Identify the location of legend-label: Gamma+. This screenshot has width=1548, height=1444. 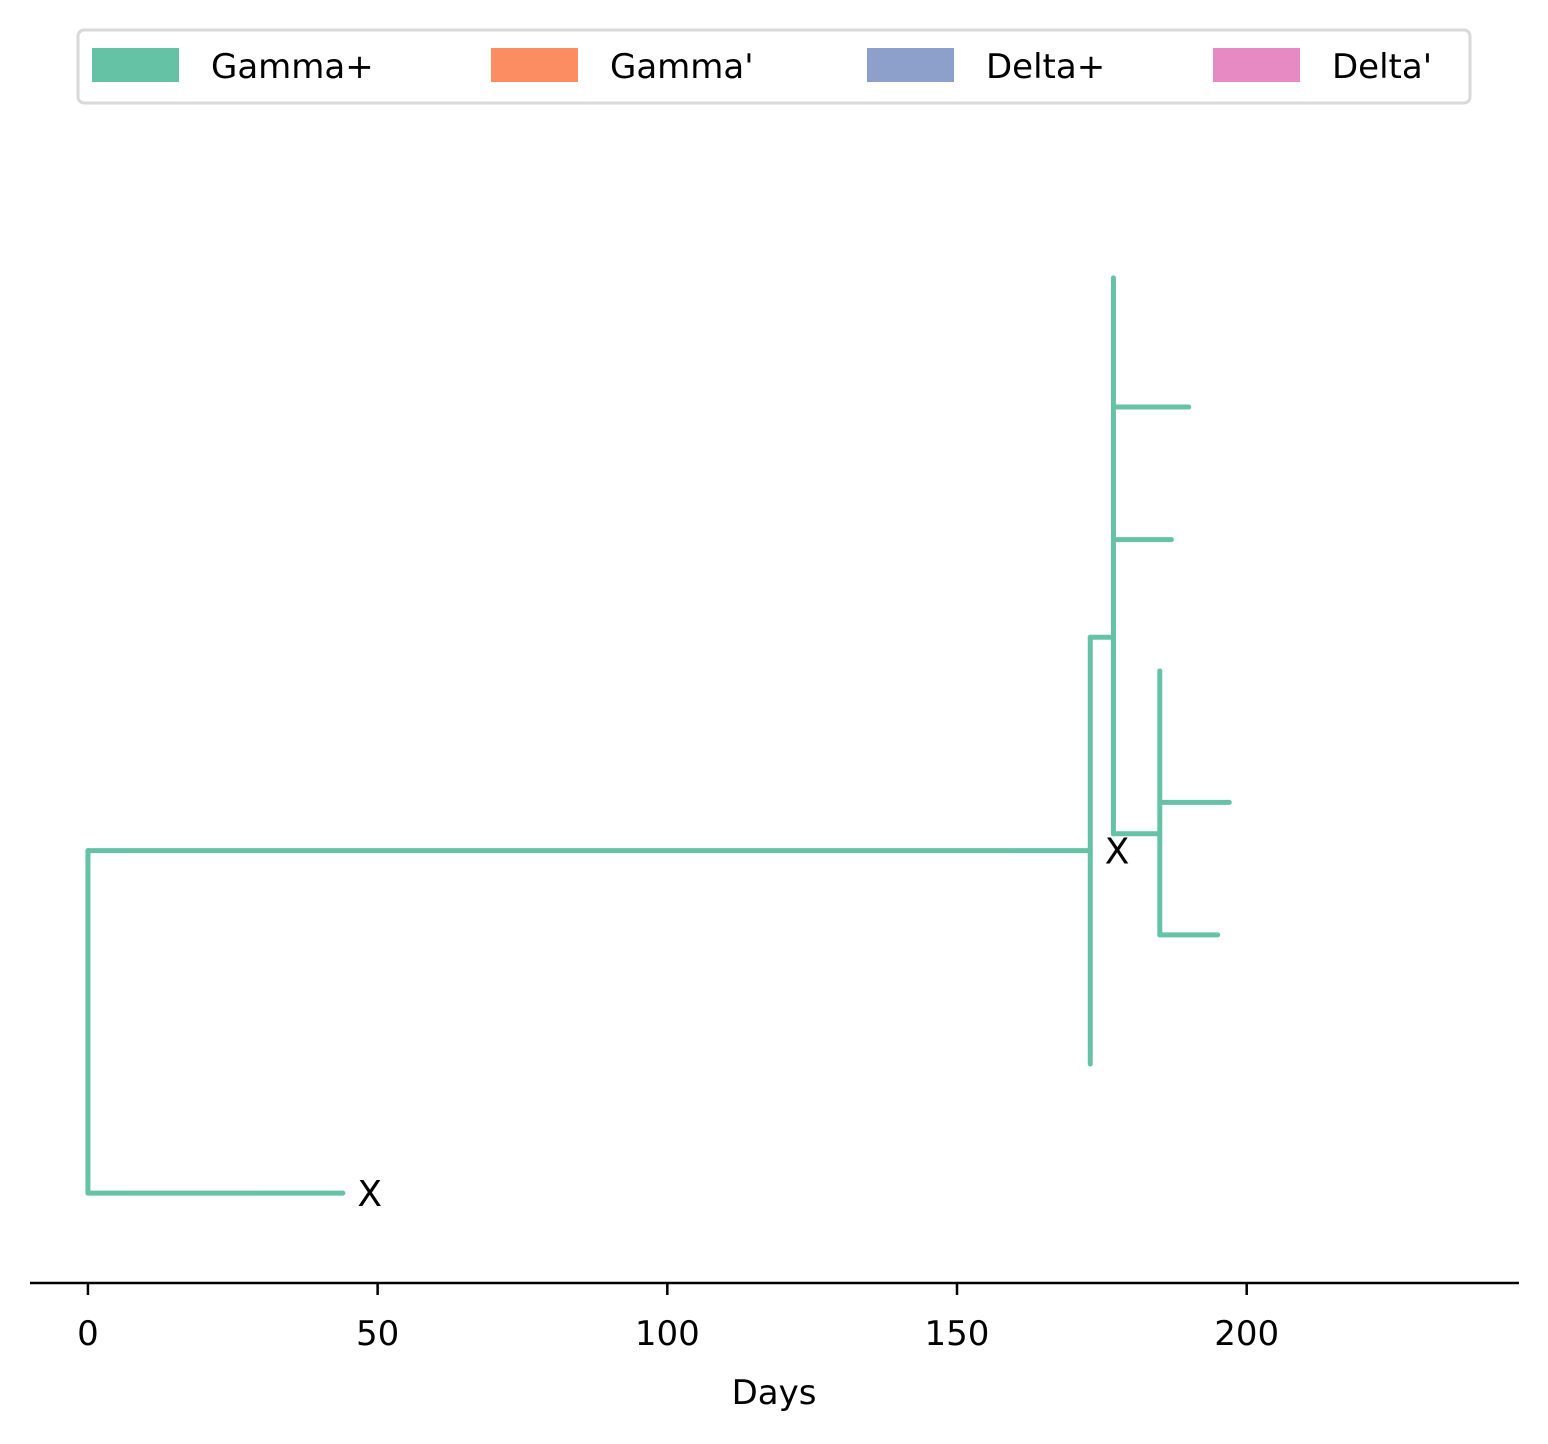
(292, 67).